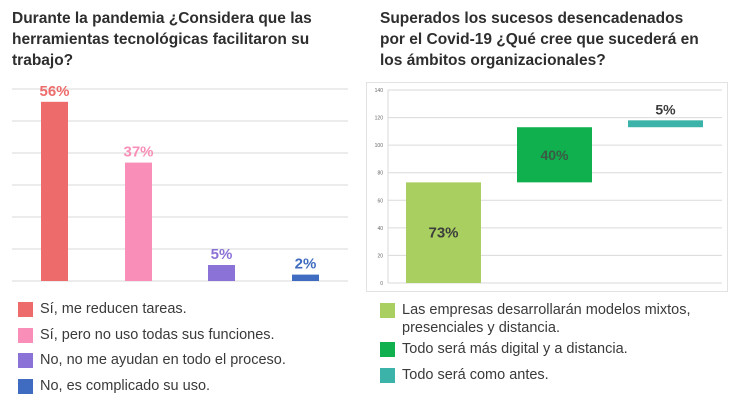 The width and height of the screenshot is (730, 410). I want to click on legend-label: Sí, me reducen tareas., so click(113, 309).